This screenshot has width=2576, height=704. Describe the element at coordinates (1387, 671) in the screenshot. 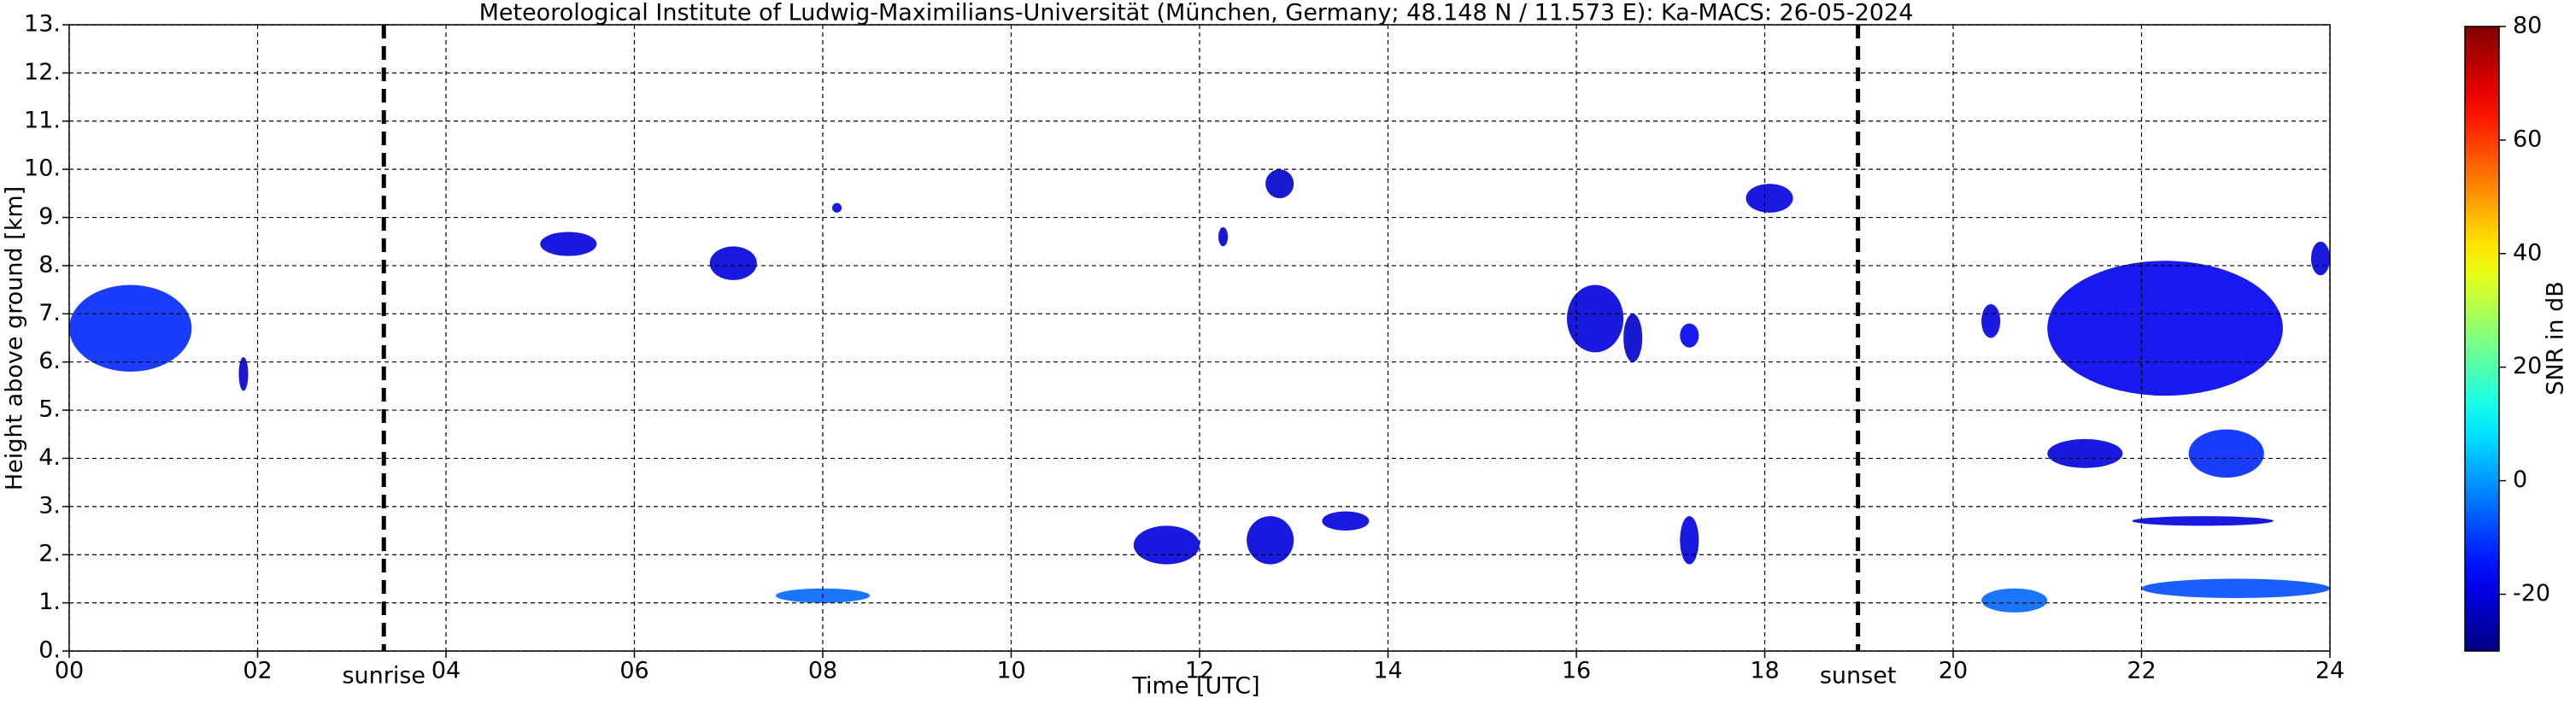

I see `x-tick-label: 14` at that location.